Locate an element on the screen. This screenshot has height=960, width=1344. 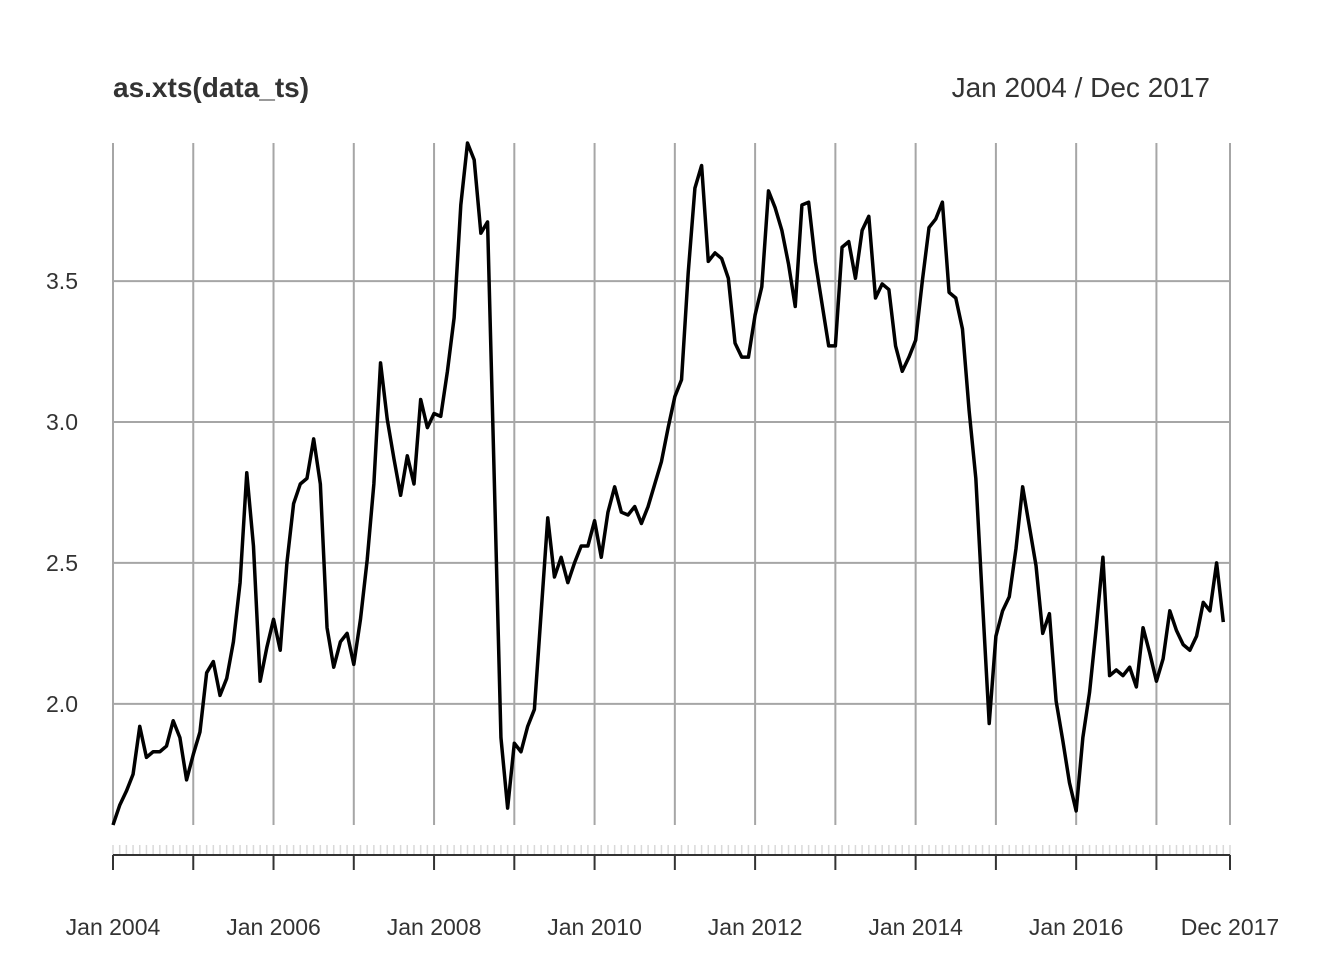
y-tick-label: 2.0 is located at coordinates (62, 704).